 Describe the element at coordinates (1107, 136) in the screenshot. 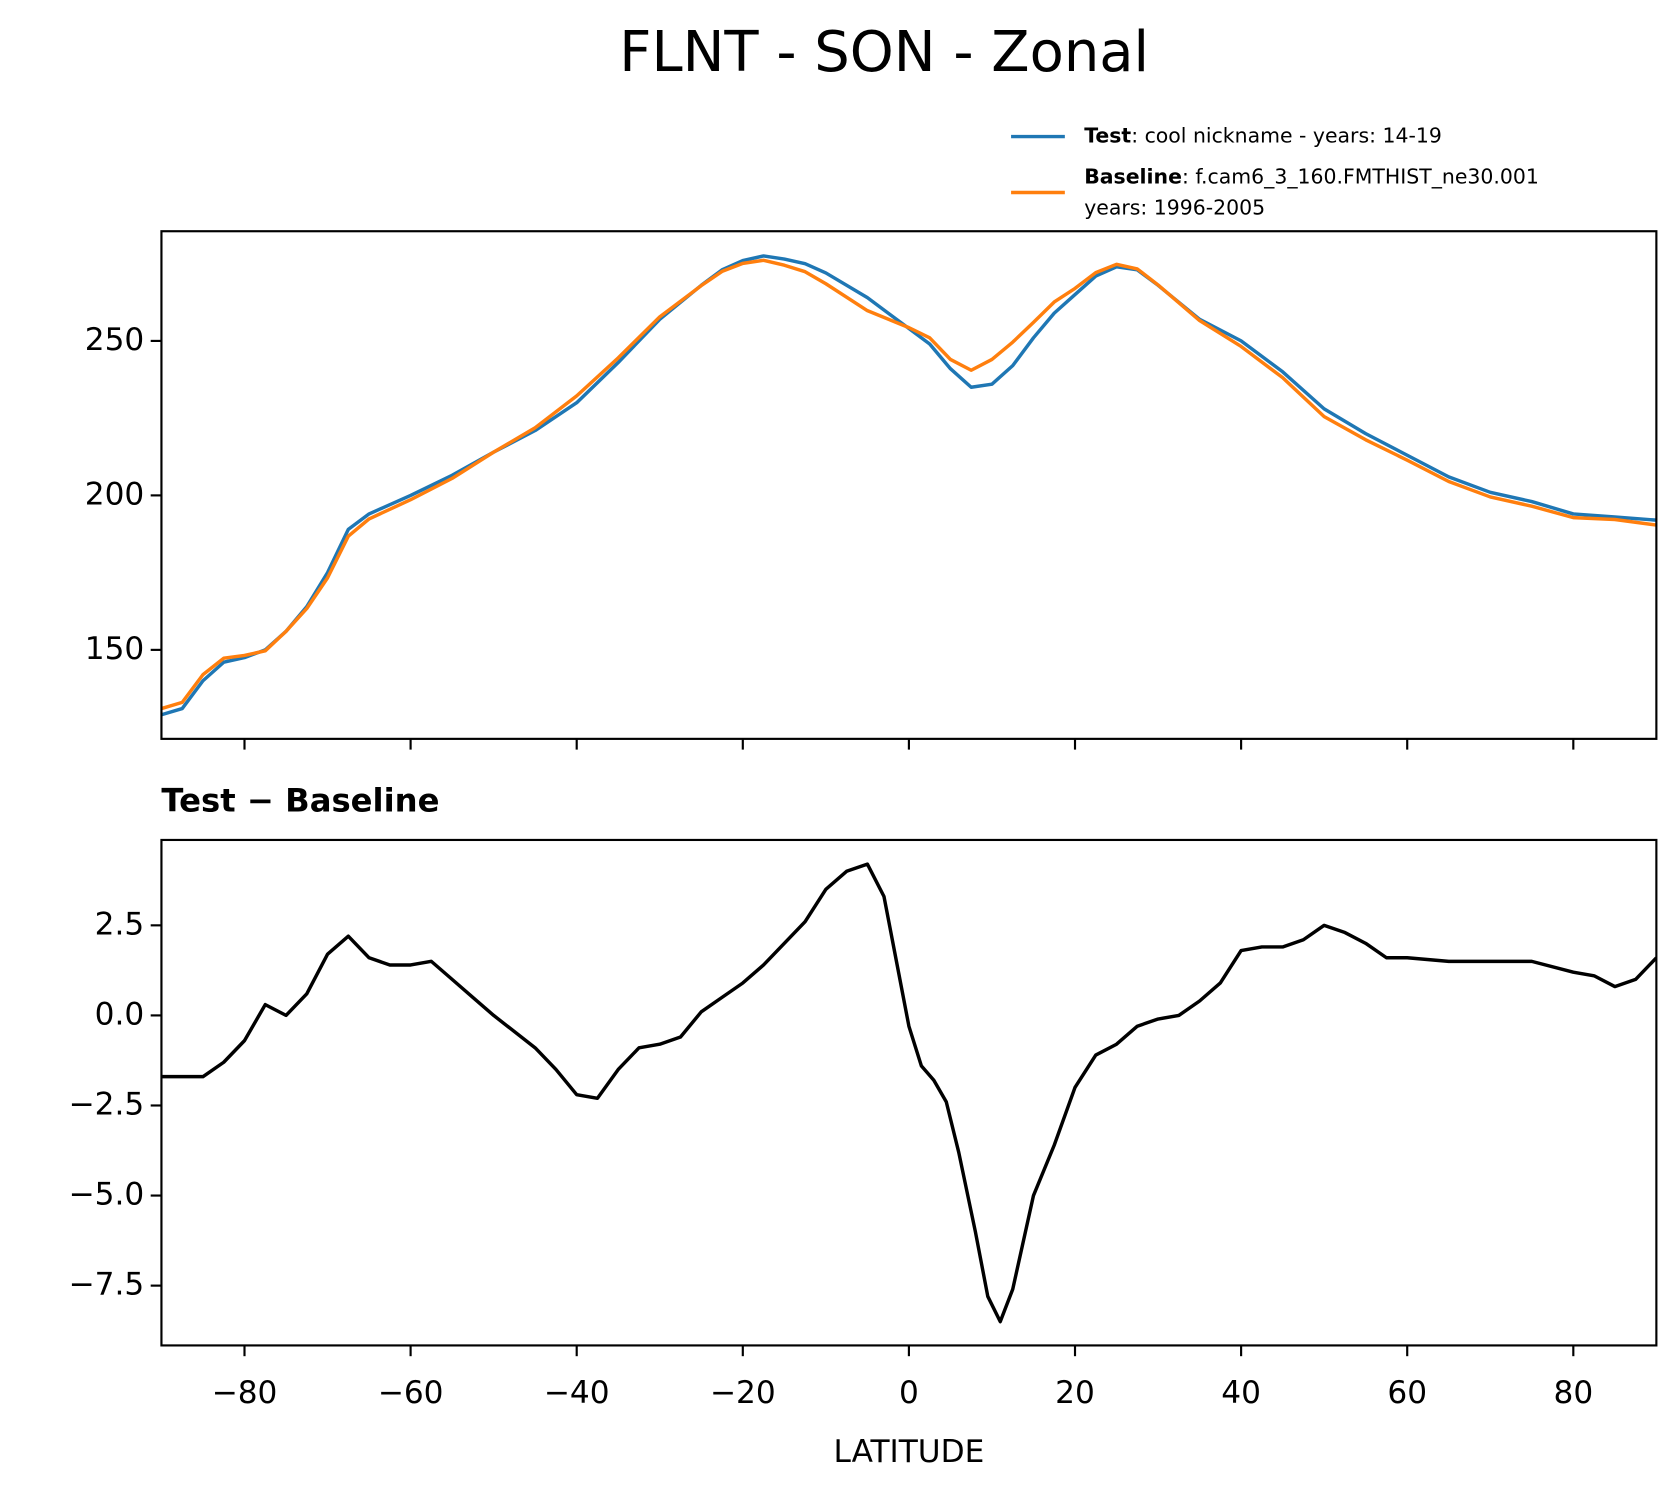

I see `legend-name: Test` at that location.